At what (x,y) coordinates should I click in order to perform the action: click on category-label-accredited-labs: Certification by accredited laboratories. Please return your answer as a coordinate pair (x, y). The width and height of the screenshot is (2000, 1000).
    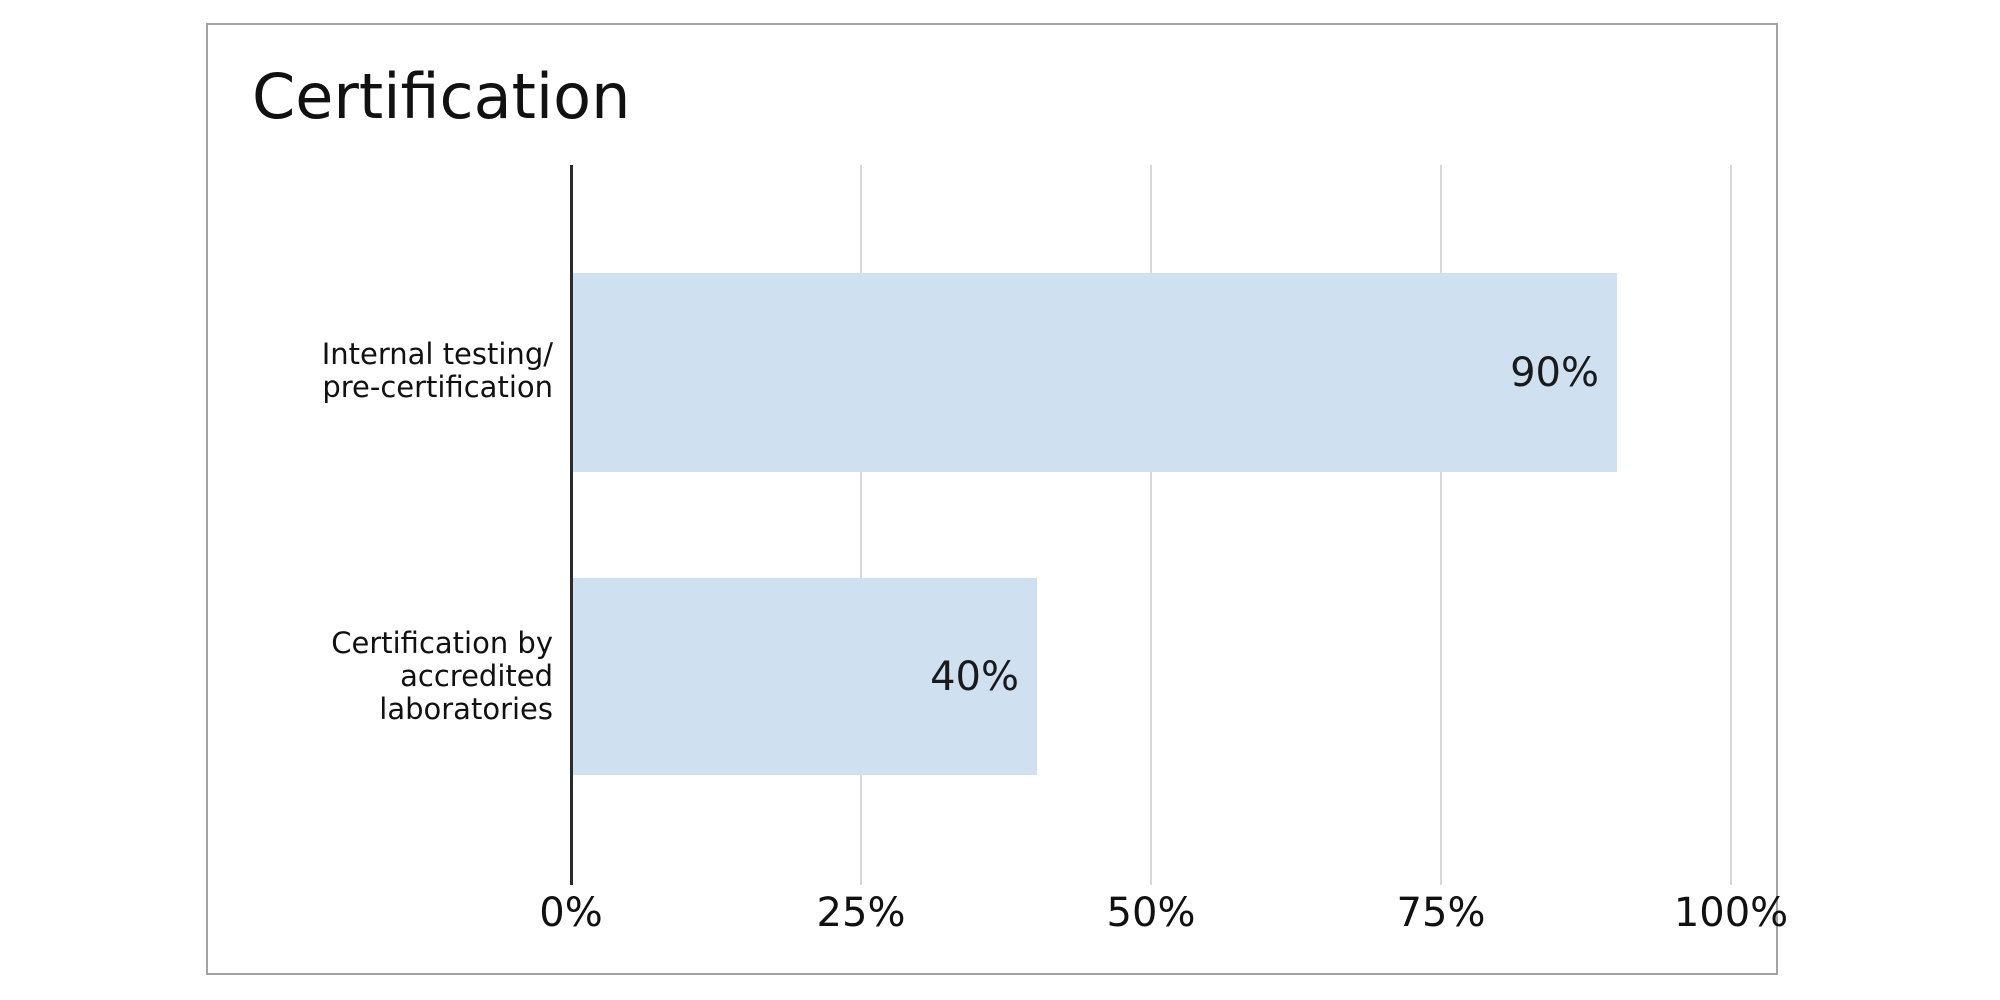
    Looking at the image, I should click on (388, 676).